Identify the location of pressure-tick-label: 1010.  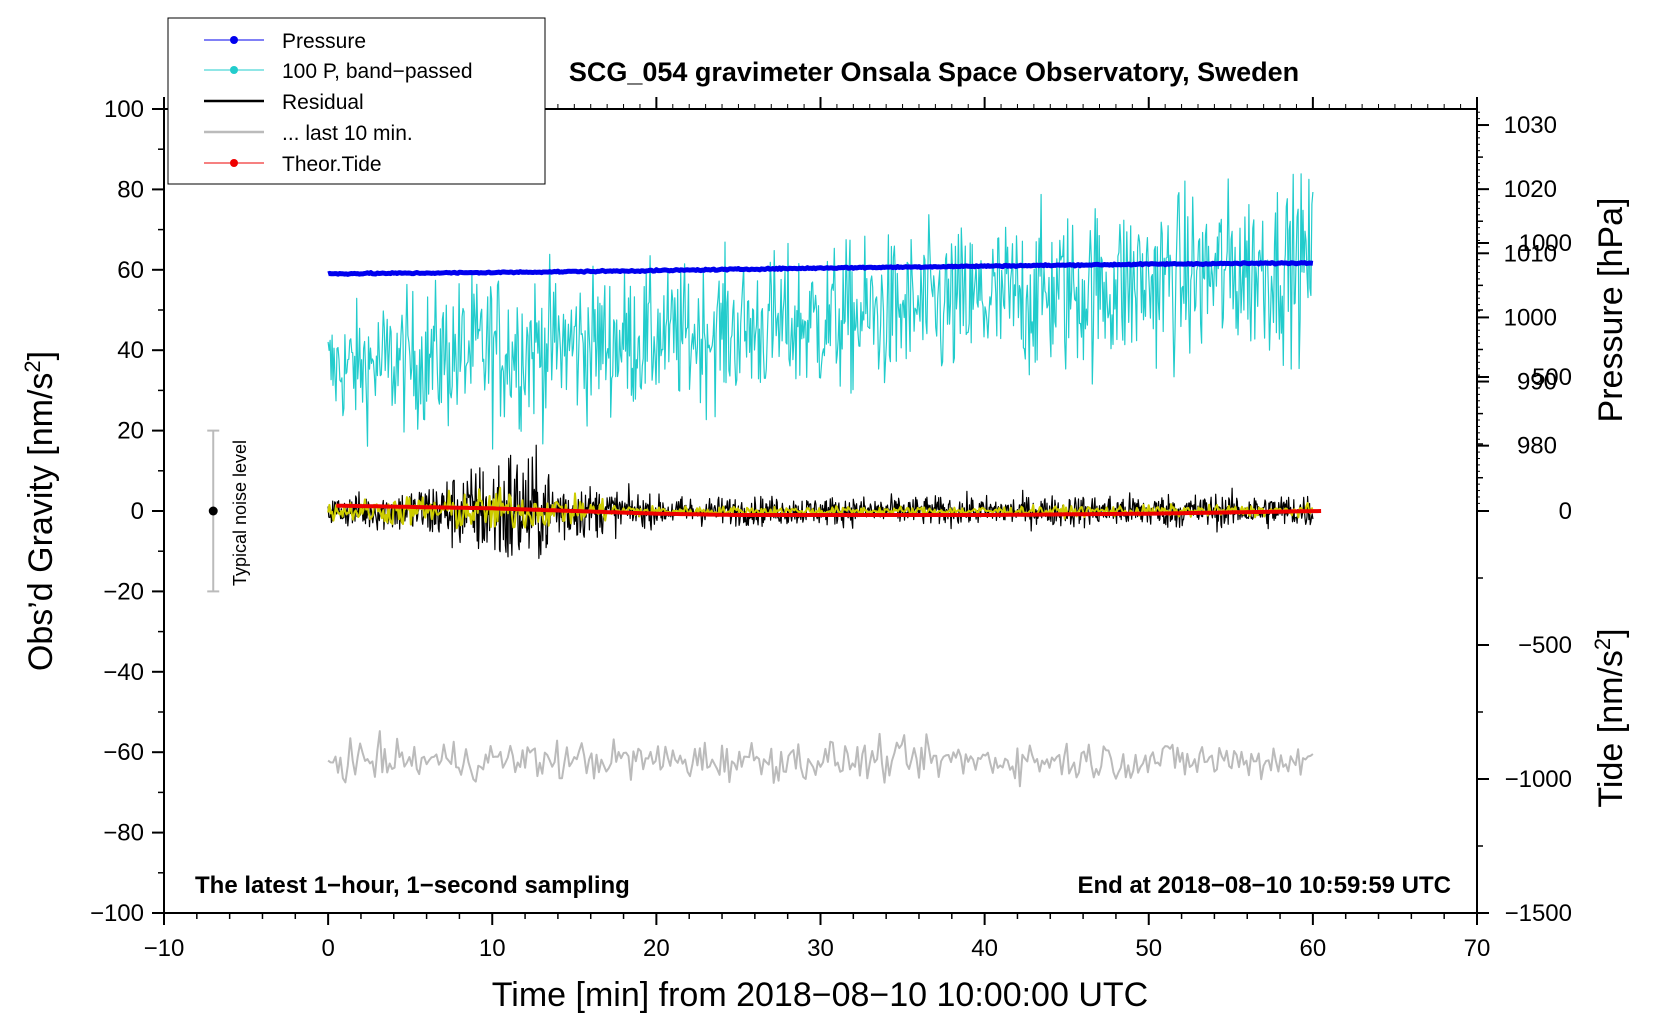
(1530, 253).